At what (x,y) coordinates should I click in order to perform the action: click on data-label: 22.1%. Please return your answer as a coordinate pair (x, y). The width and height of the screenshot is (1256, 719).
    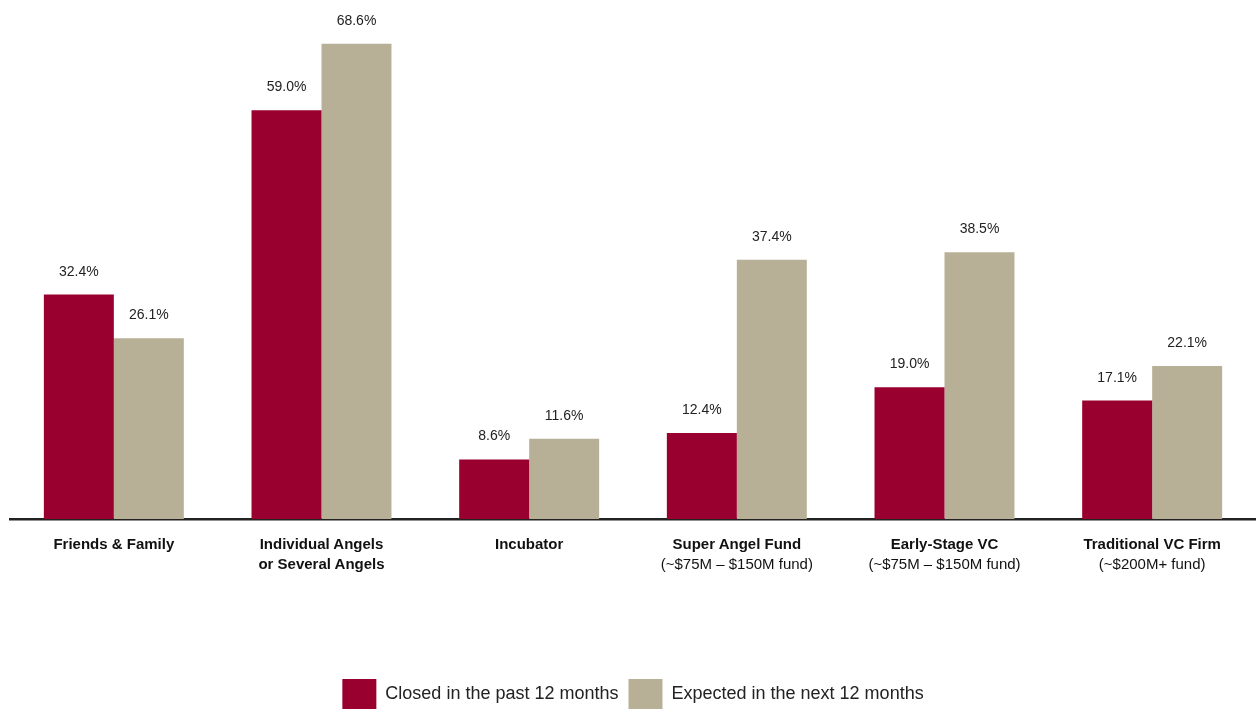
    Looking at the image, I should click on (1187, 341).